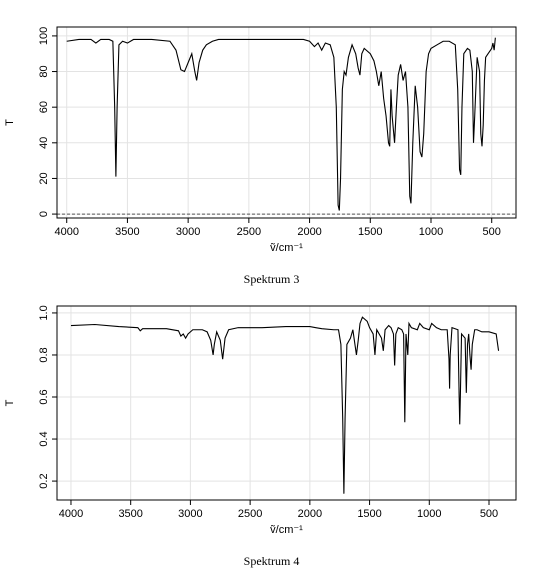 Image resolution: width=552 pixels, height=578 pixels. Describe the element at coordinates (44, 480) in the screenshot. I see `y-tick-label: 0.2` at that location.